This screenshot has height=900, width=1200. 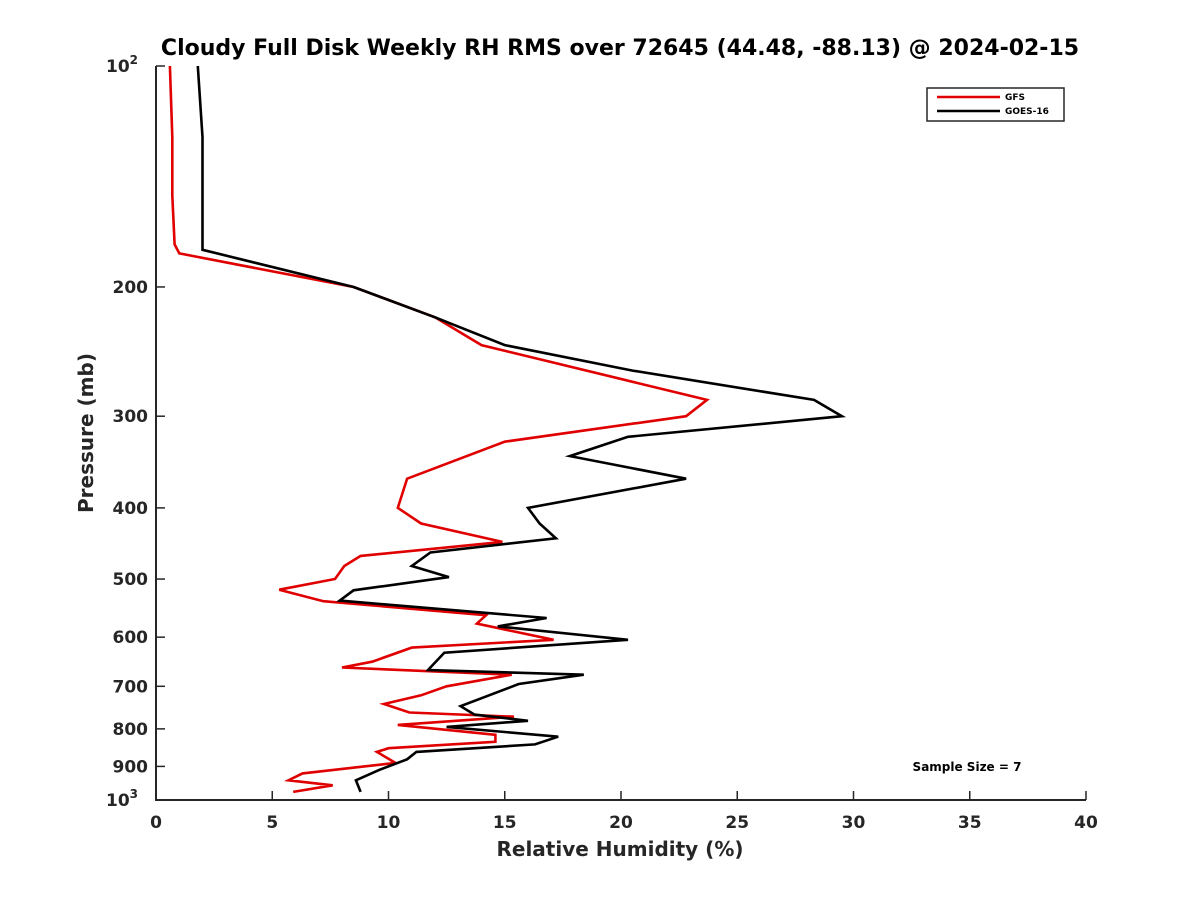 I want to click on y-tick-label: 900, so click(x=131, y=767).